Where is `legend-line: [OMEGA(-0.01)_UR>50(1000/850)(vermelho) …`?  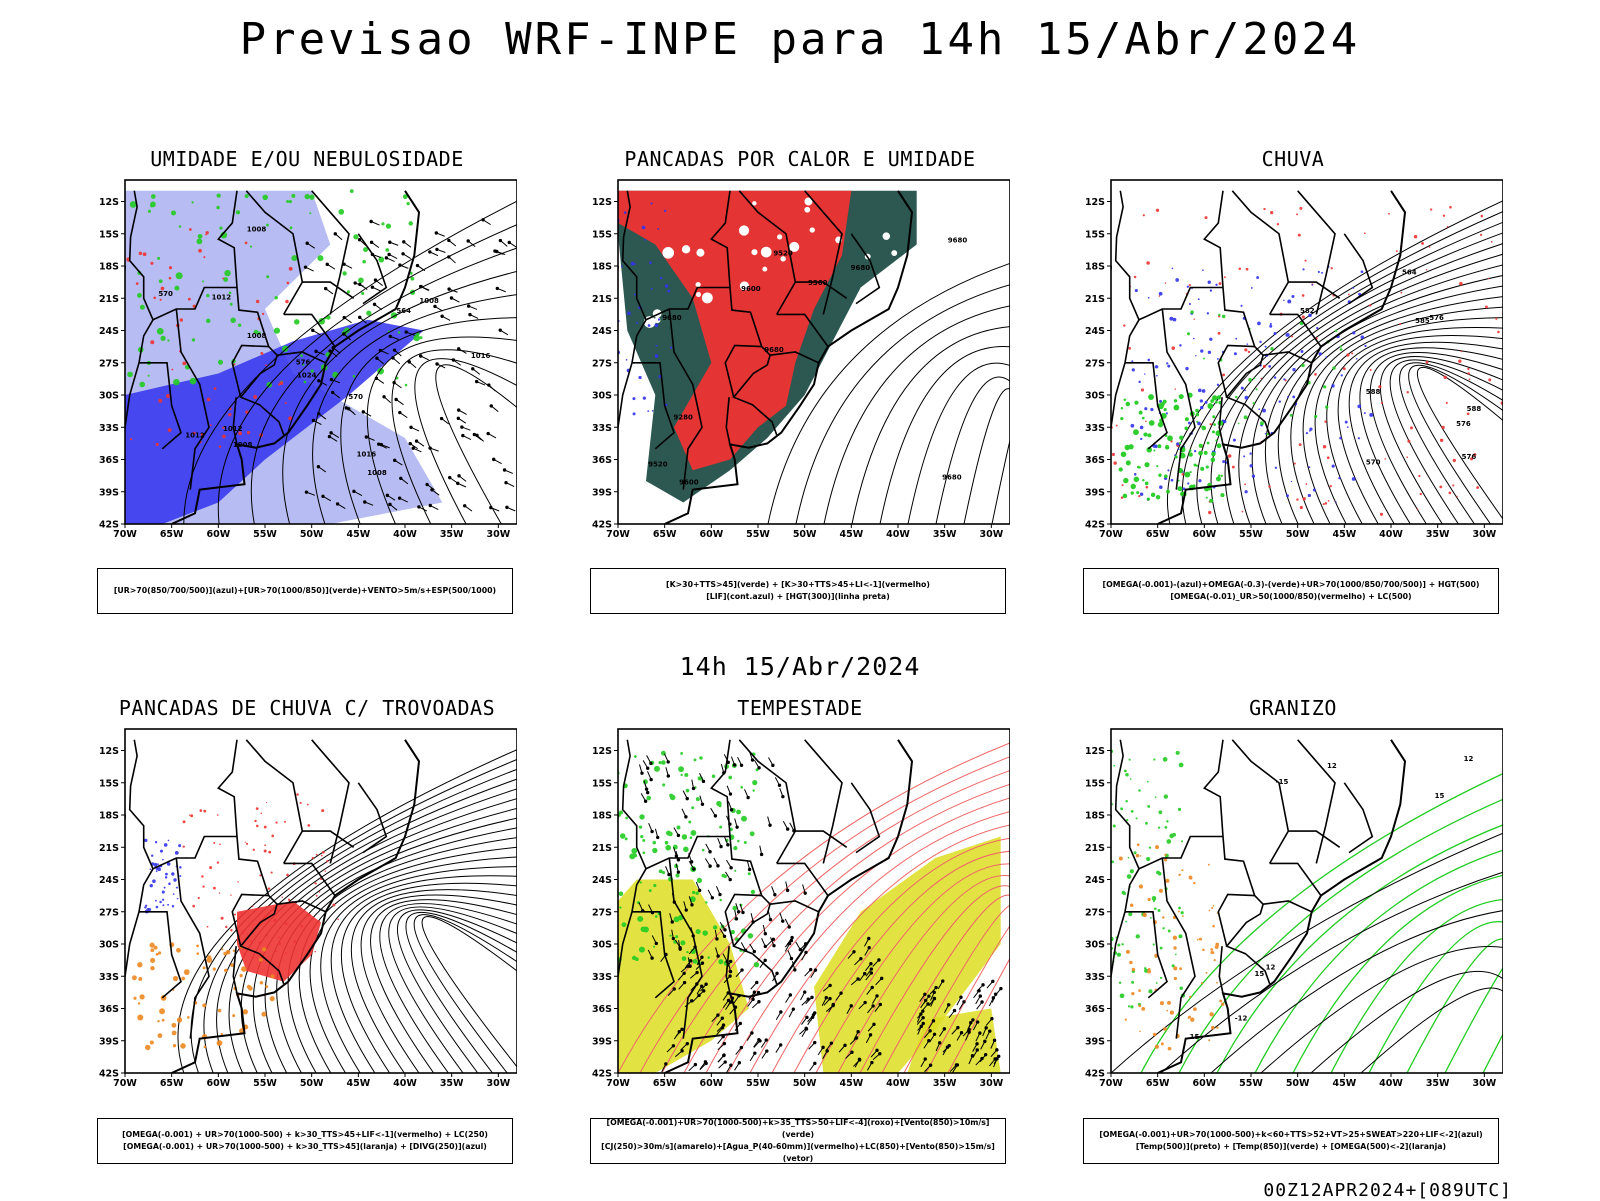
legend-line: [OMEGA(-0.01)_UR>50(1000/850)(vermelho) … is located at coordinates (1291, 596).